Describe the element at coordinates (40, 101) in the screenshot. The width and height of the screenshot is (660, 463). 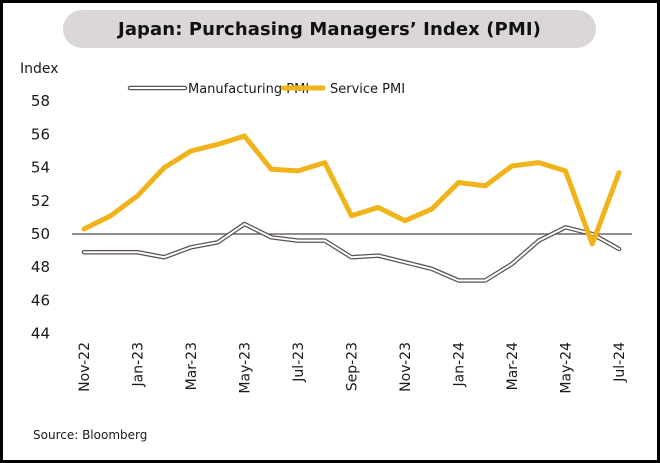
I see `y-tick-label: 58` at that location.